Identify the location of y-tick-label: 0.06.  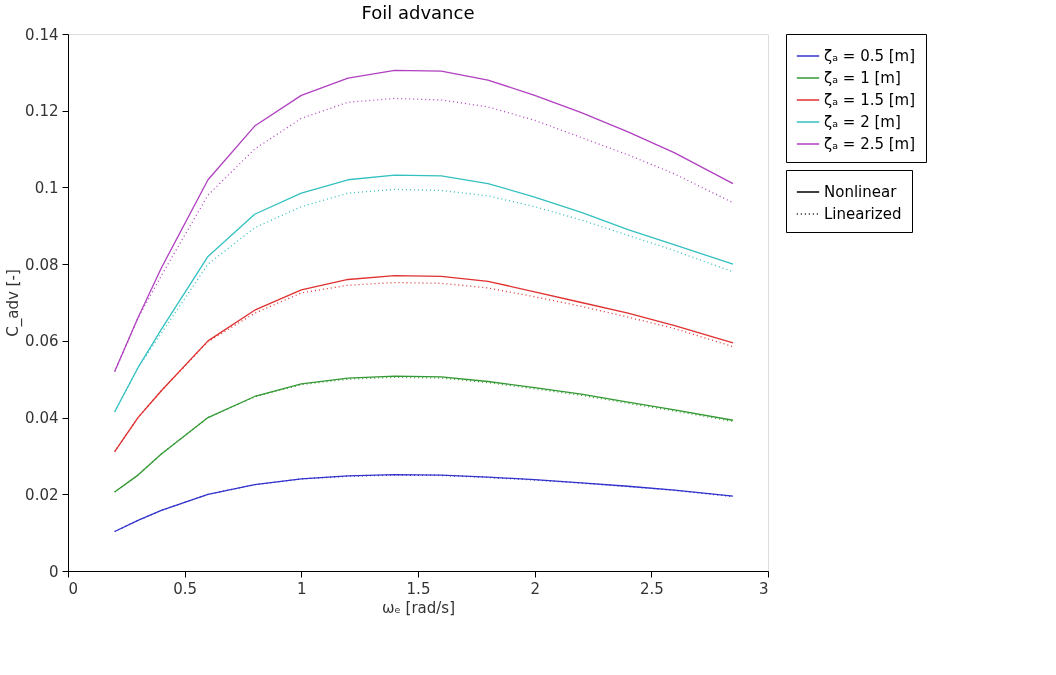
(42, 341).